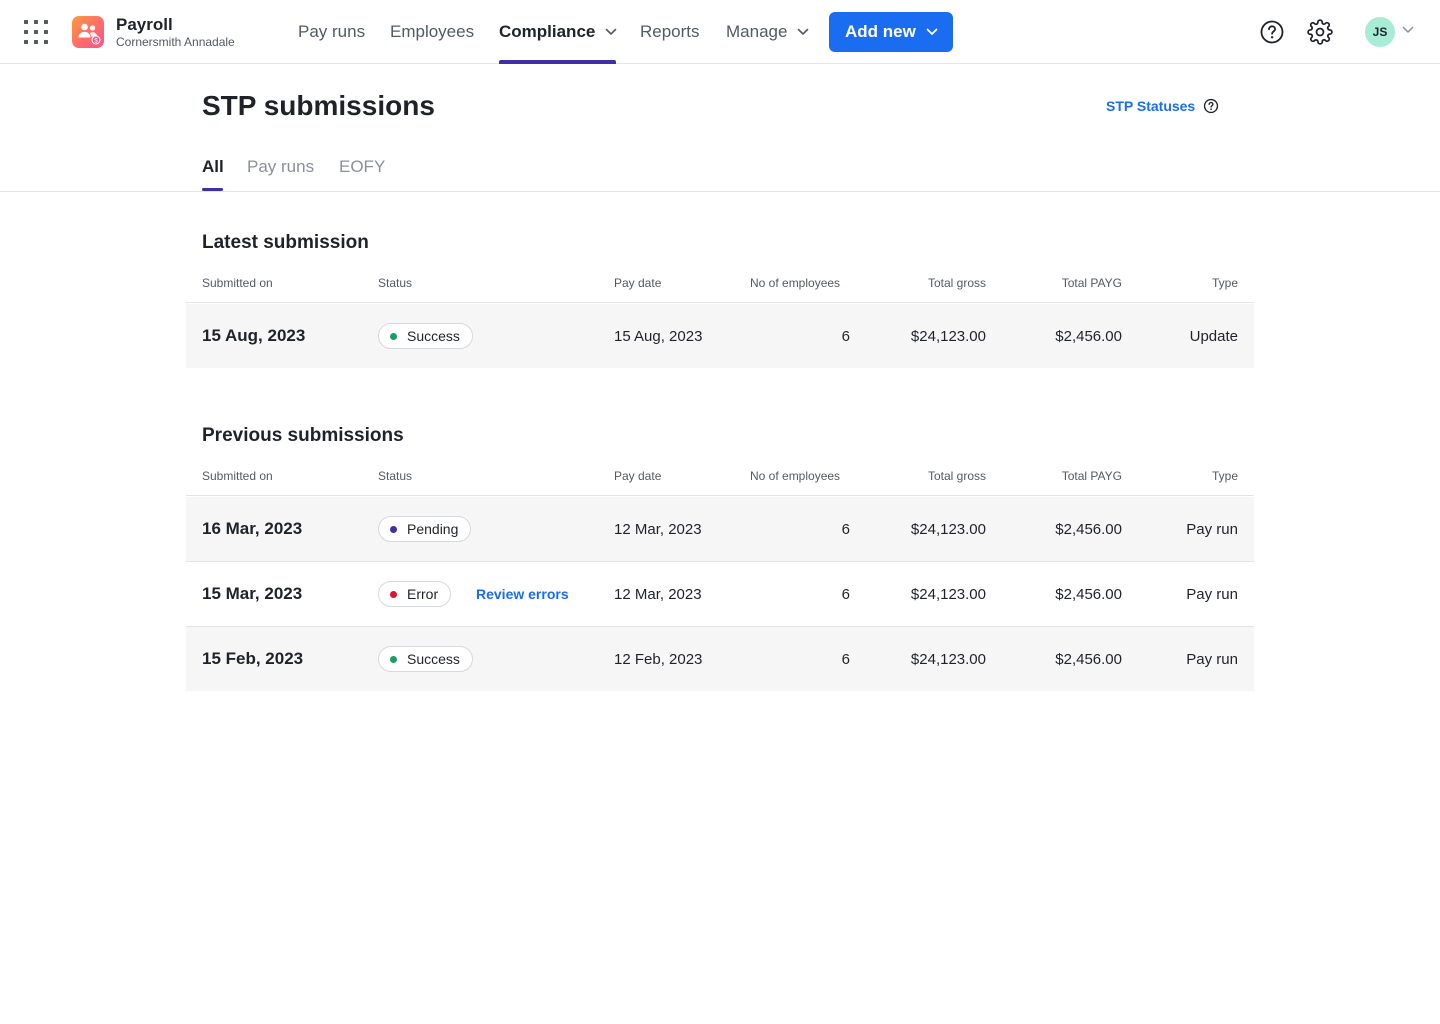  I want to click on tab-eofy: EOFY, so click(362, 166).